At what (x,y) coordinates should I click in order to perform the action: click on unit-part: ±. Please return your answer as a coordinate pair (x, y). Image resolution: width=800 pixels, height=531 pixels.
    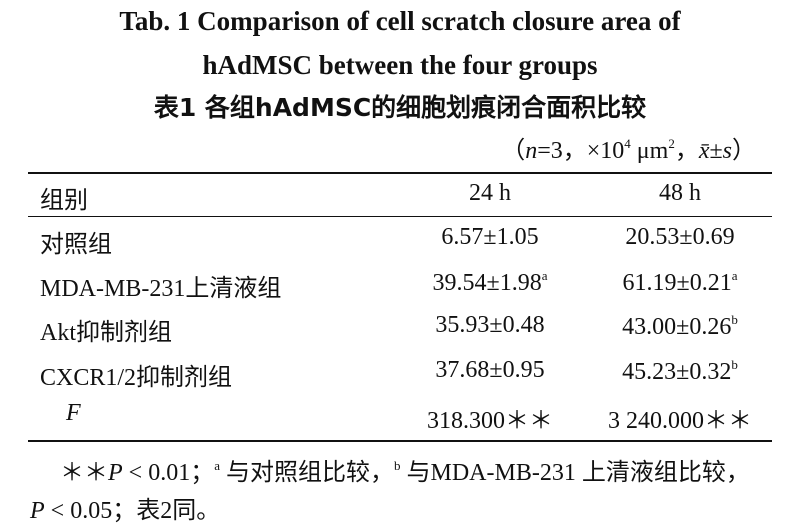
    Looking at the image, I should click on (716, 151).